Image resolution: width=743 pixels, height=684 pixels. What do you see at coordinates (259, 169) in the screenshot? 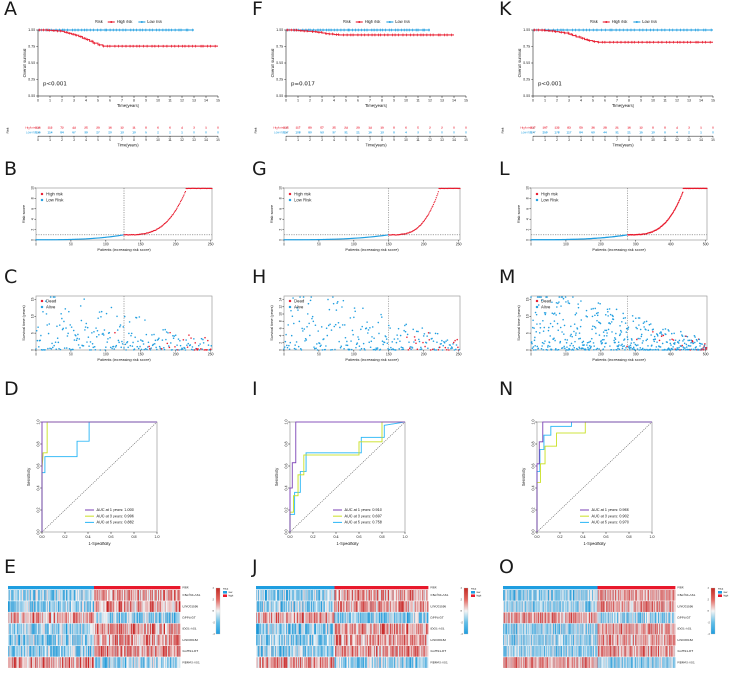
I see `panel-letter-G: G` at bounding box center [259, 169].